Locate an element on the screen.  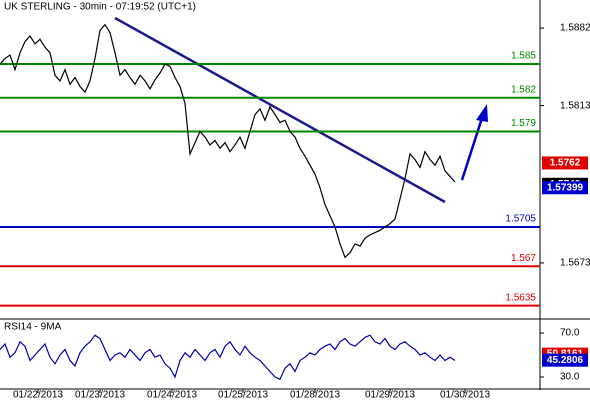
panel-title: RSI14 - 9MA is located at coordinates (33, 327).